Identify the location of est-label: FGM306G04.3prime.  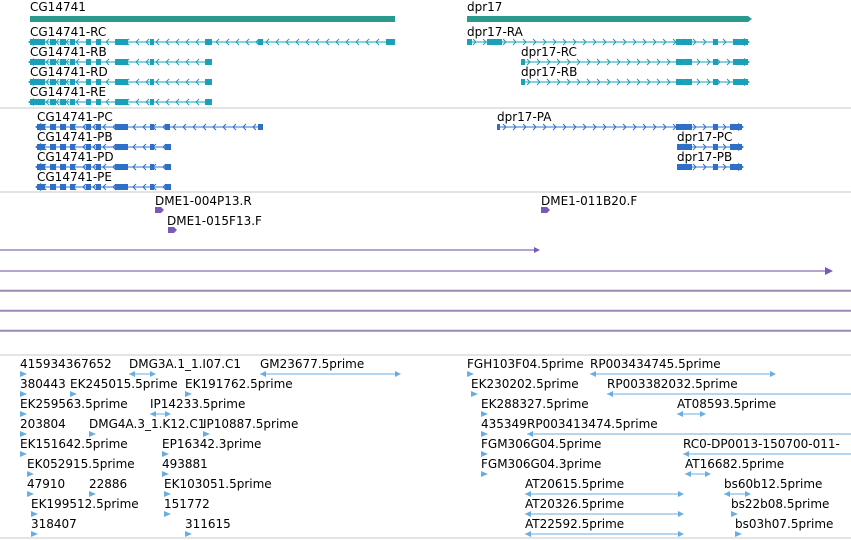
(541, 464).